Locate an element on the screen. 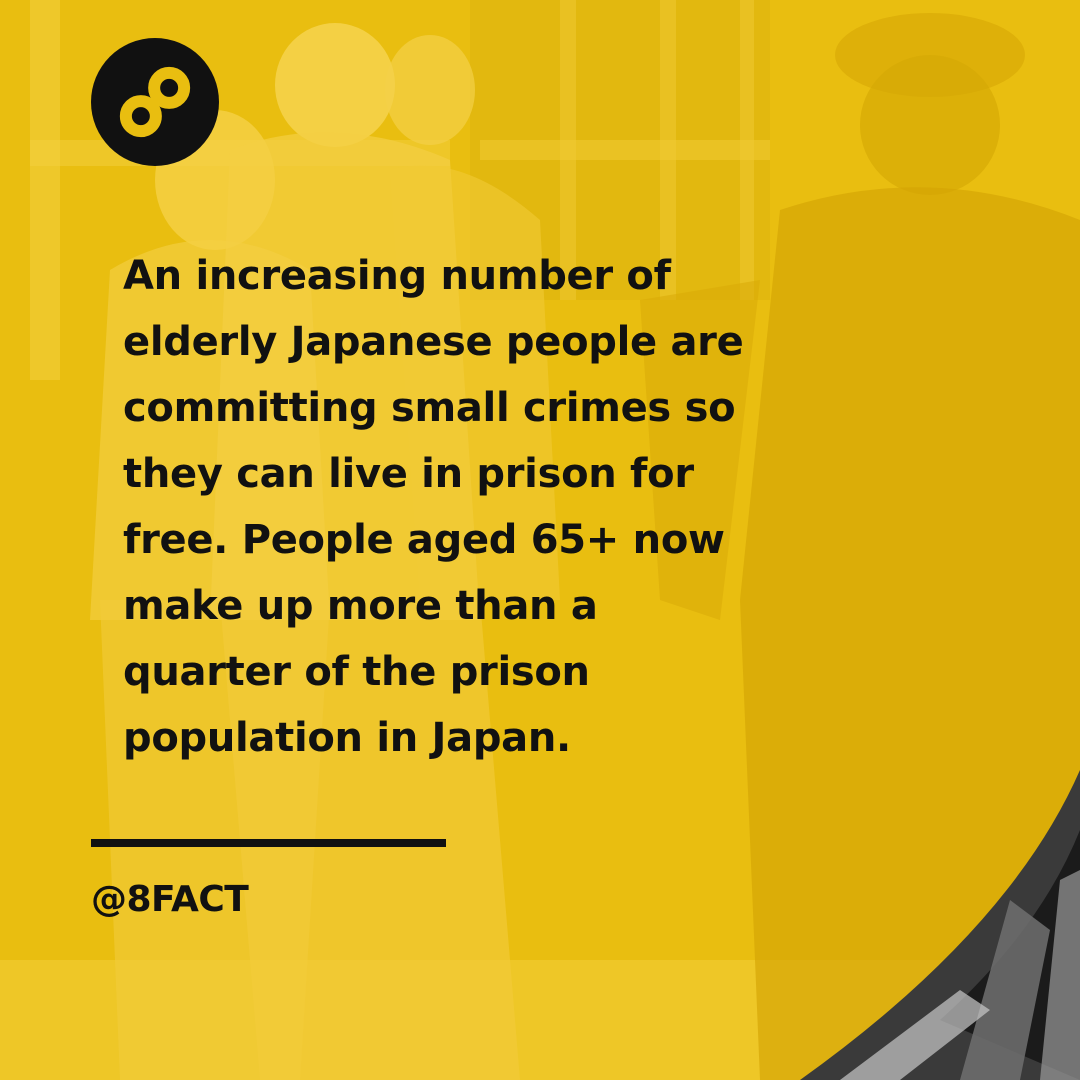 The width and height of the screenshot is (1080, 1080). fact-line: make up more than a is located at coordinates (360, 606).